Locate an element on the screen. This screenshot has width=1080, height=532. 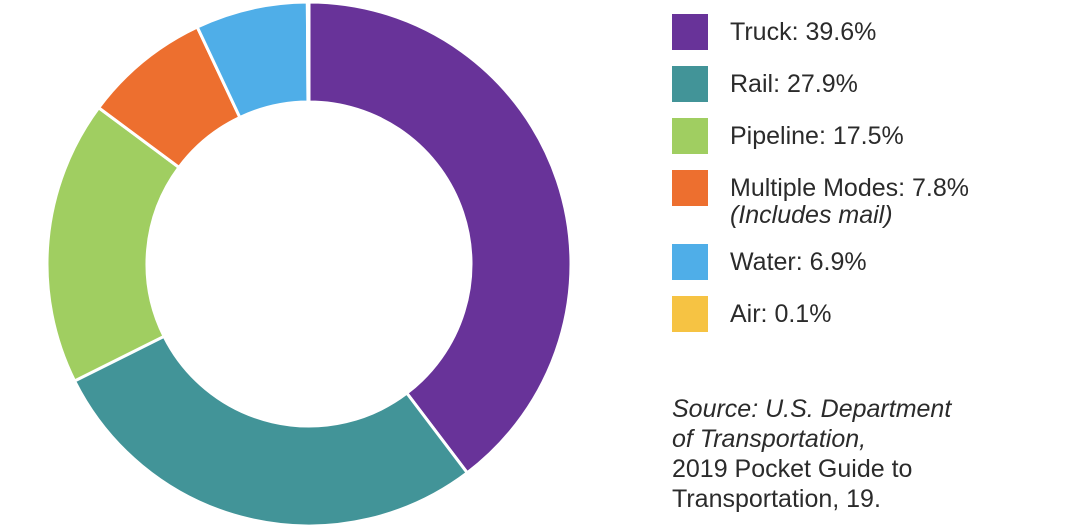
legend-item-water: Water: 6.9% is located at coordinates (872, 262).